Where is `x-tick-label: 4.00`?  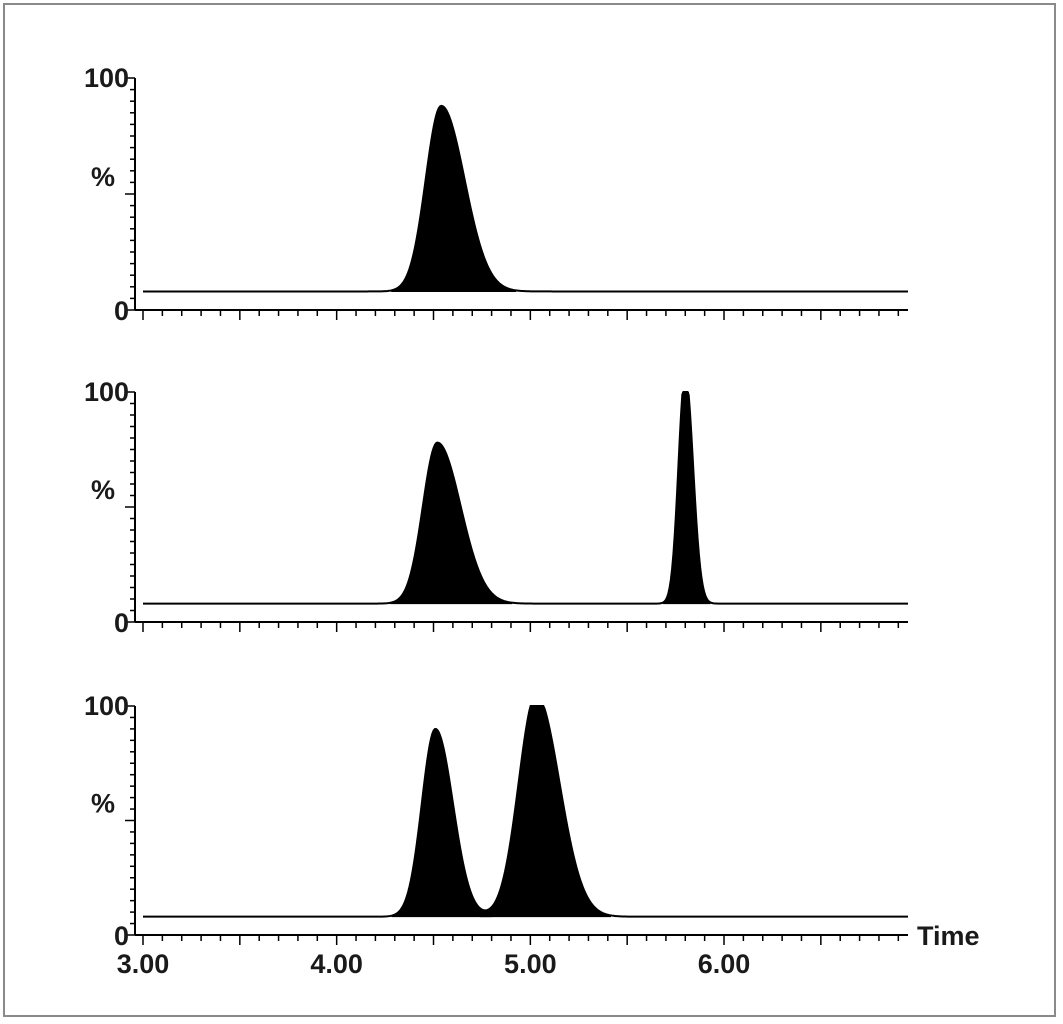
x-tick-label: 4.00 is located at coordinates (336, 964).